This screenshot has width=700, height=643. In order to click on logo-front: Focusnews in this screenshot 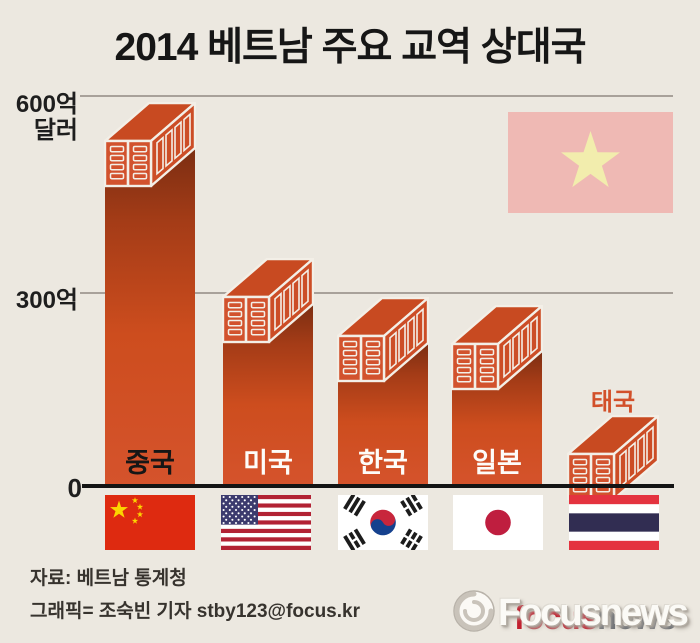, I will do `click(570, 613)`.